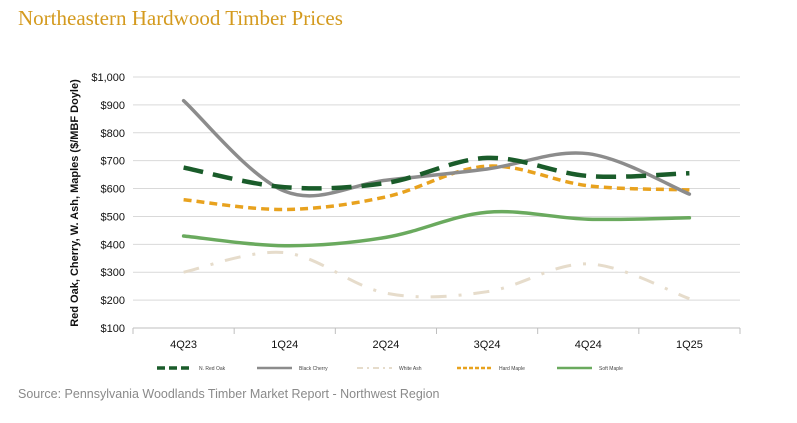 Image resolution: width=797 pixels, height=423 pixels. I want to click on legend-label-soft-maple: Soft Maple, so click(611, 369).